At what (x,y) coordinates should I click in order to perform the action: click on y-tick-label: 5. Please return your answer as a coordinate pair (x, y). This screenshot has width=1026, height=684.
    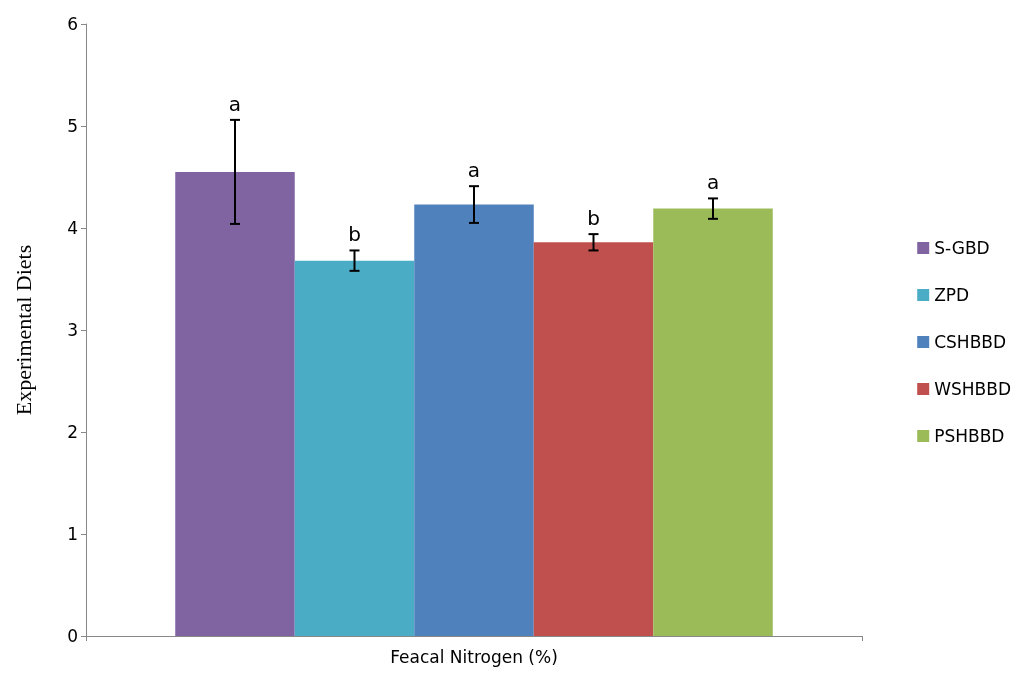
    Looking at the image, I should click on (72, 126).